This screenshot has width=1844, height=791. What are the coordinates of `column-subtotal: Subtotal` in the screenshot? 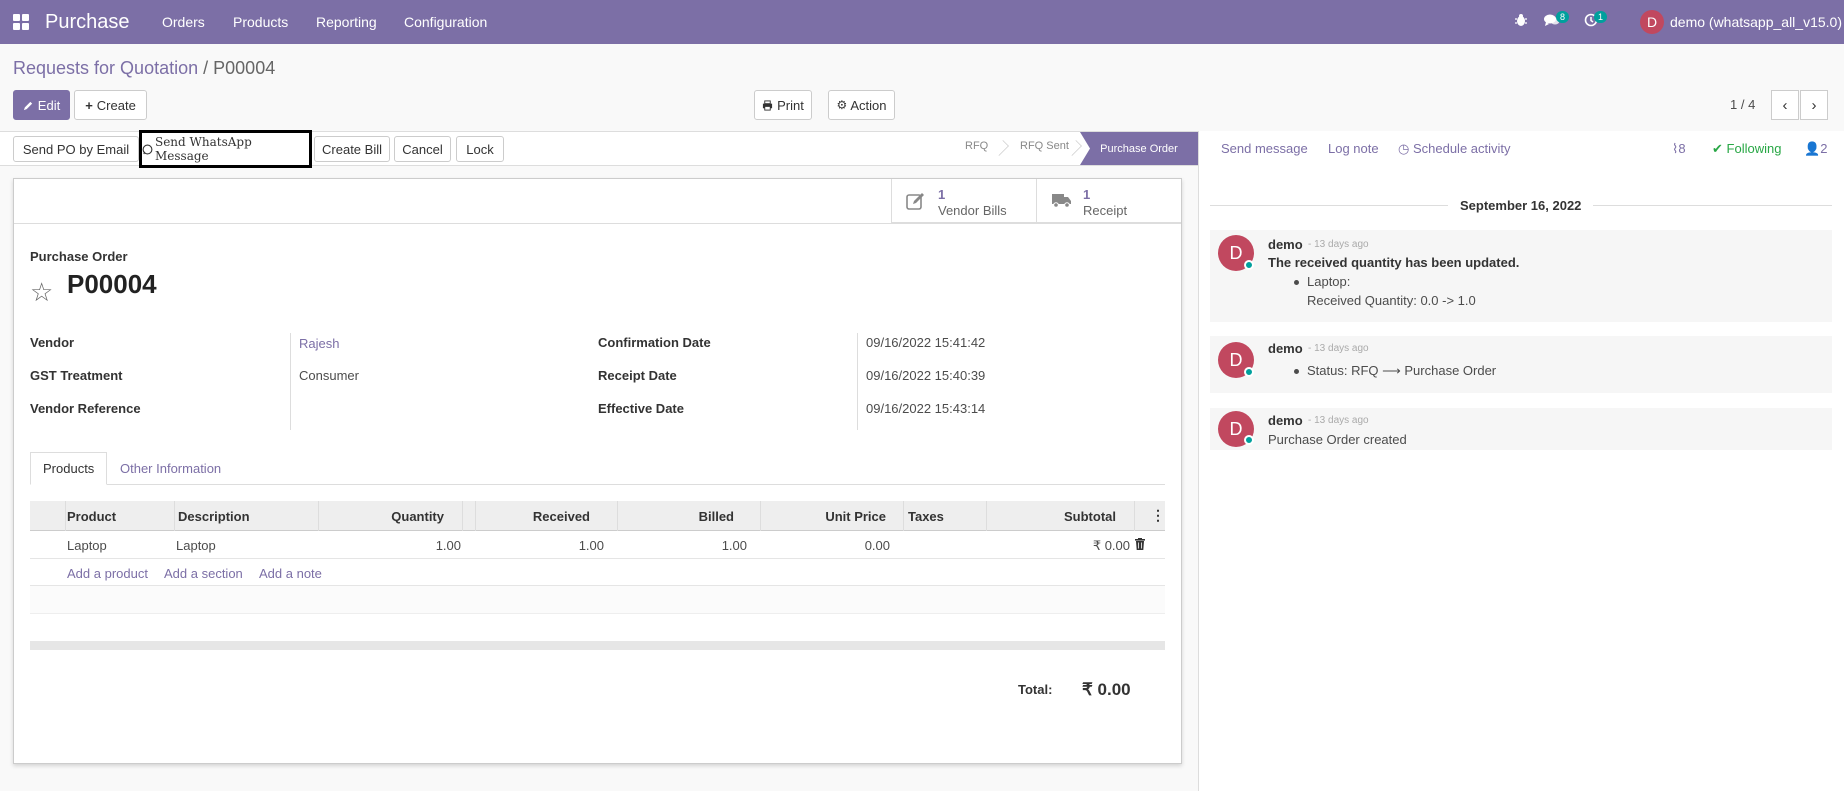 It's located at (1090, 516).